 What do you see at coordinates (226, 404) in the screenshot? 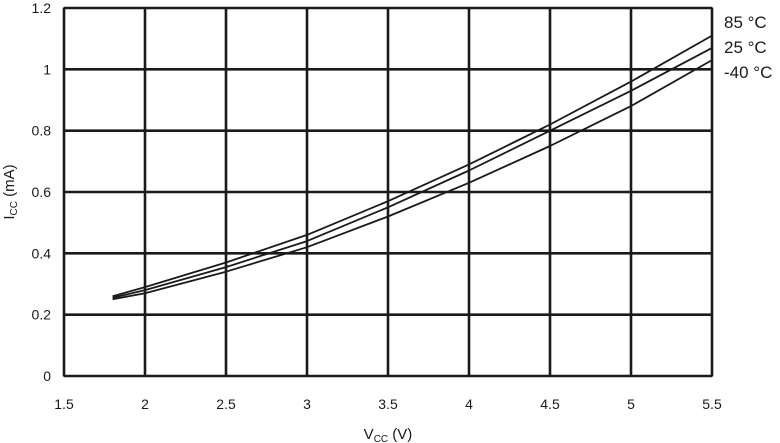
I see `x-tick-label: 2.5` at bounding box center [226, 404].